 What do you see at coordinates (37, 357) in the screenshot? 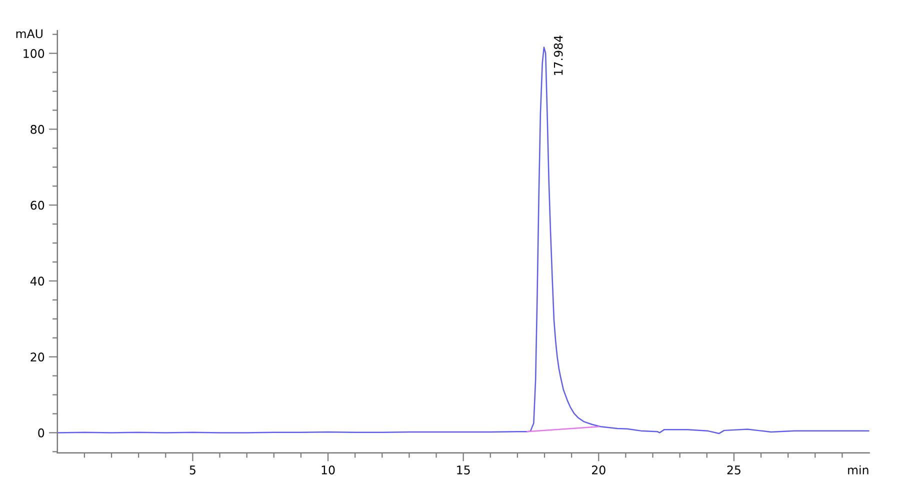
I see `y-tick-label: 20` at bounding box center [37, 357].